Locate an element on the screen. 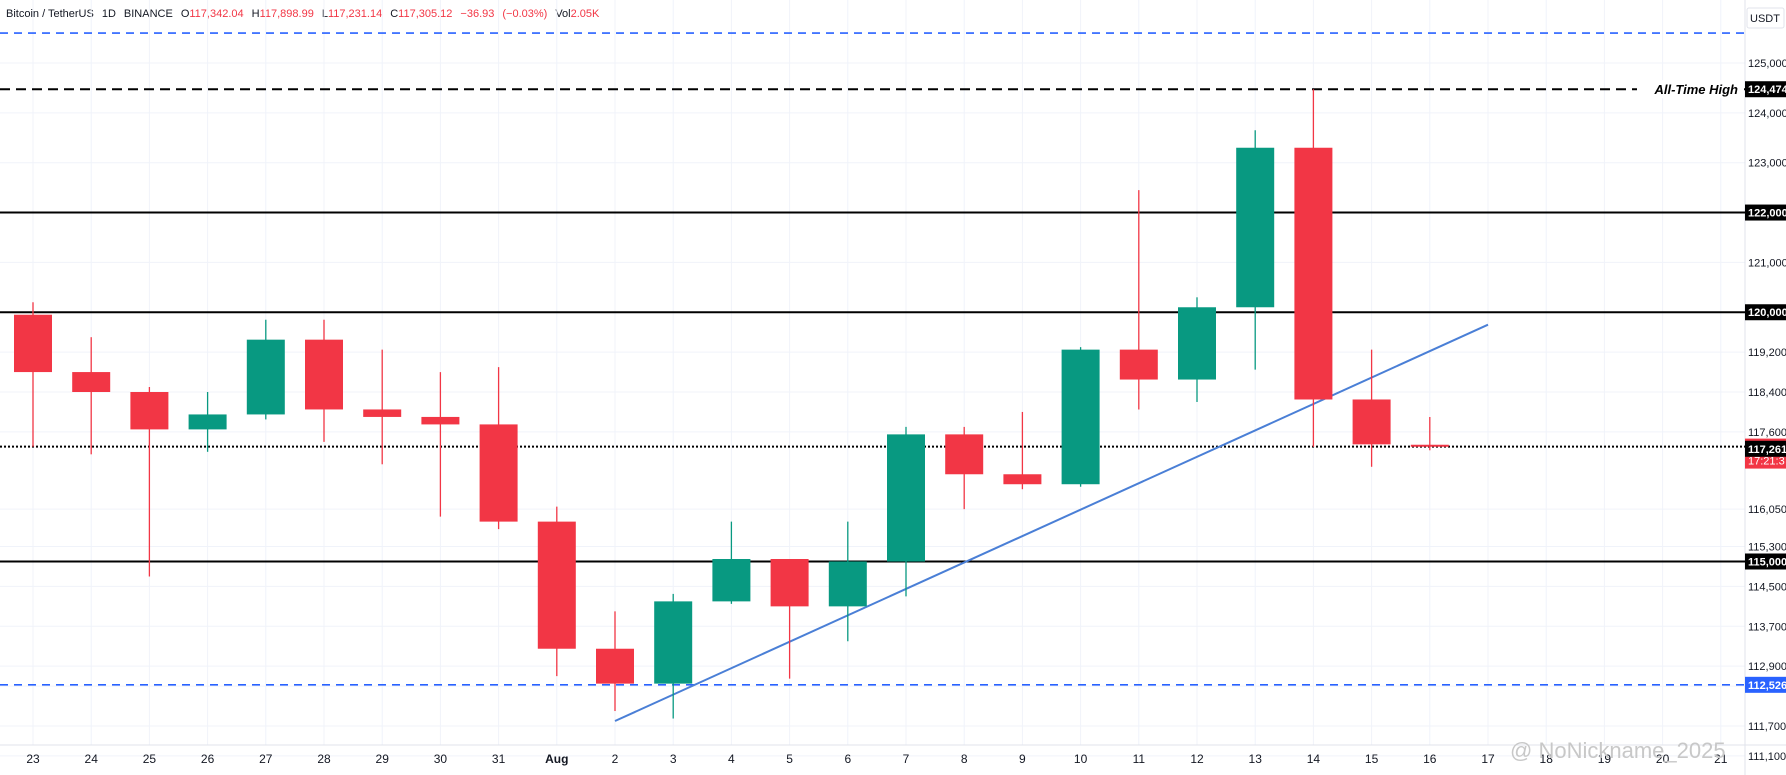 Image resolution: width=1786 pixels, height=775 pixels. price-axis-label: 118,400 is located at coordinates (1767, 393).